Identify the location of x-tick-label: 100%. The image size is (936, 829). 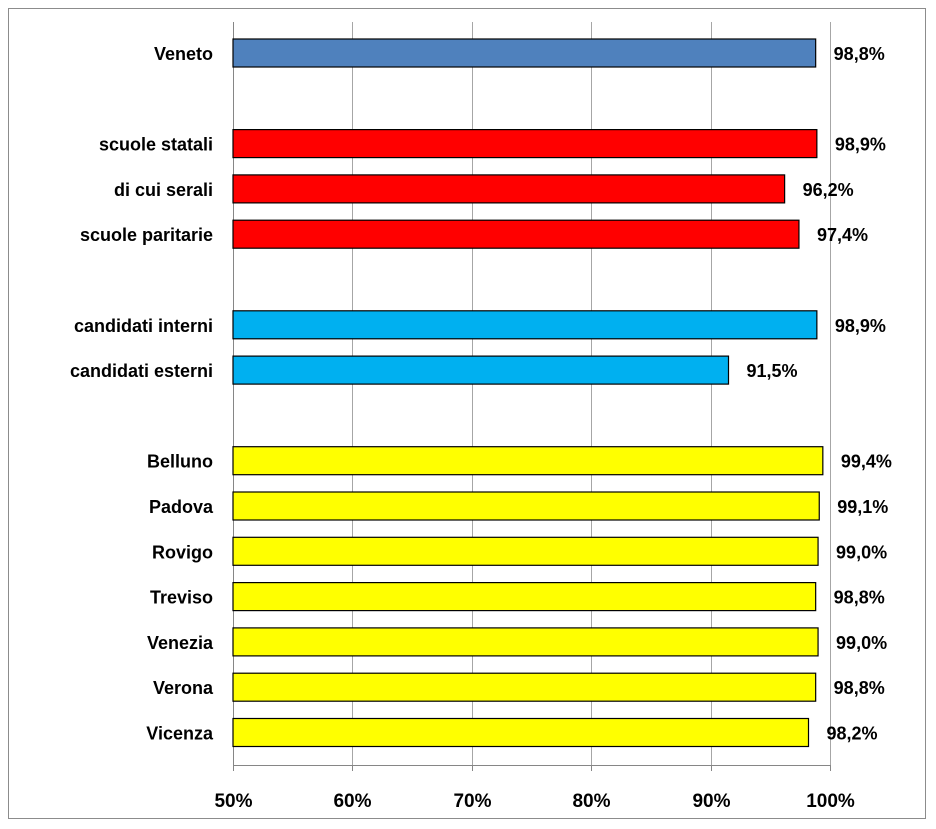
(830, 801).